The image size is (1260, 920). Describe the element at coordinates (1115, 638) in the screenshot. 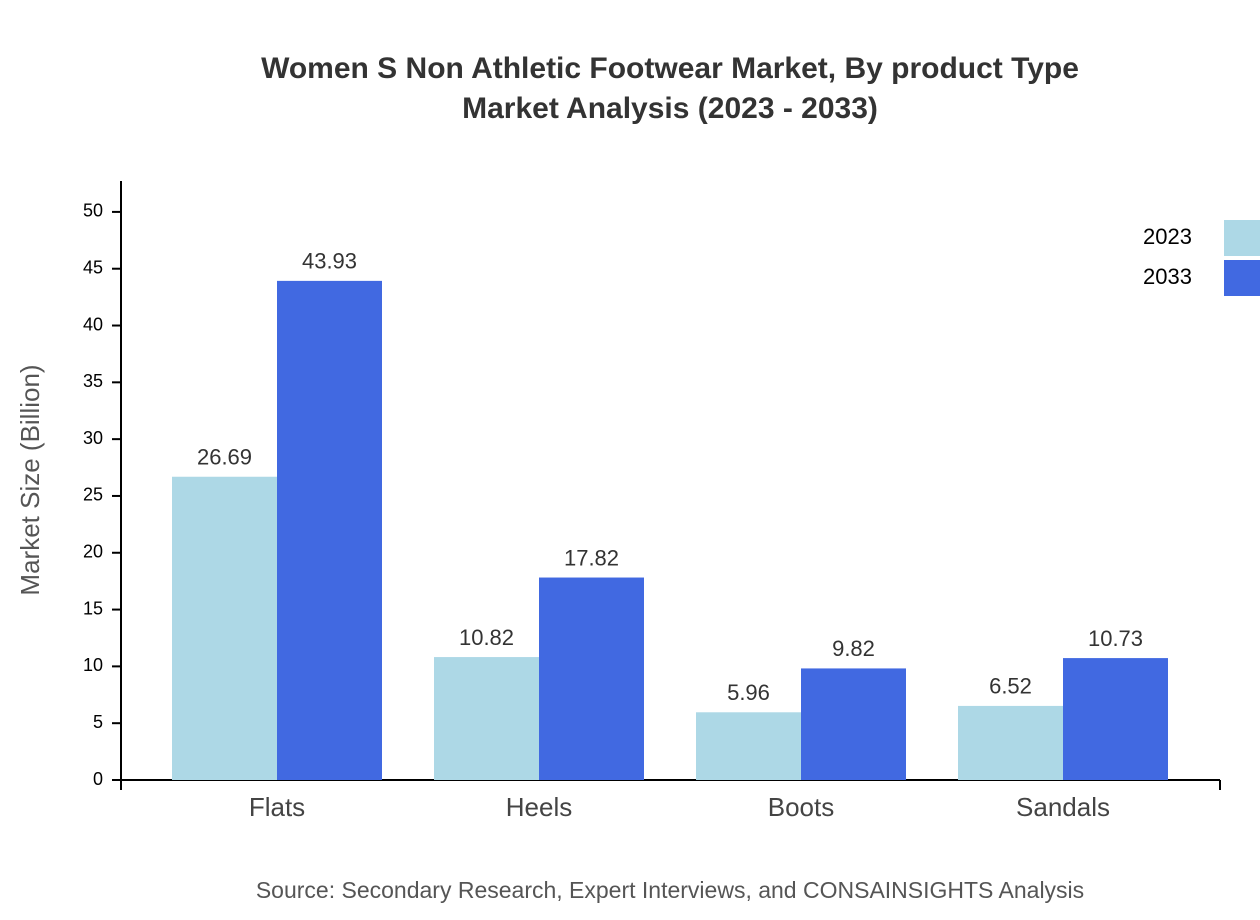

I see `value-label: 10.73` at that location.